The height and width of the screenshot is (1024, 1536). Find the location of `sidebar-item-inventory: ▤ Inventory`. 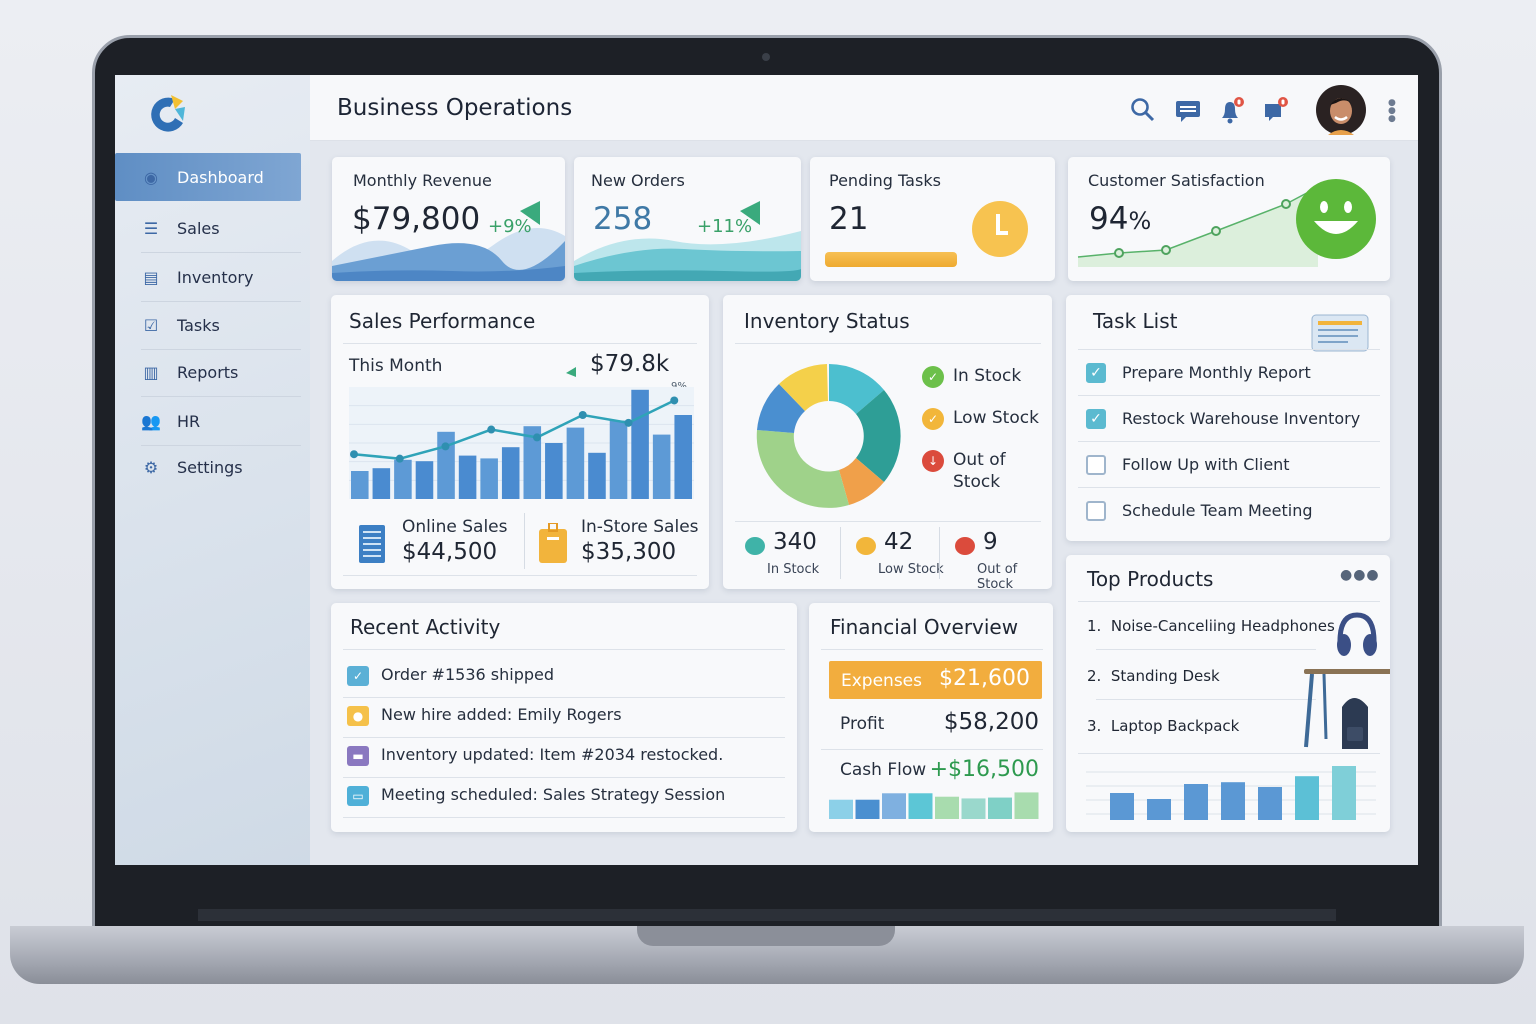

sidebar-item-inventory: ▤ Inventory is located at coordinates (208, 277).